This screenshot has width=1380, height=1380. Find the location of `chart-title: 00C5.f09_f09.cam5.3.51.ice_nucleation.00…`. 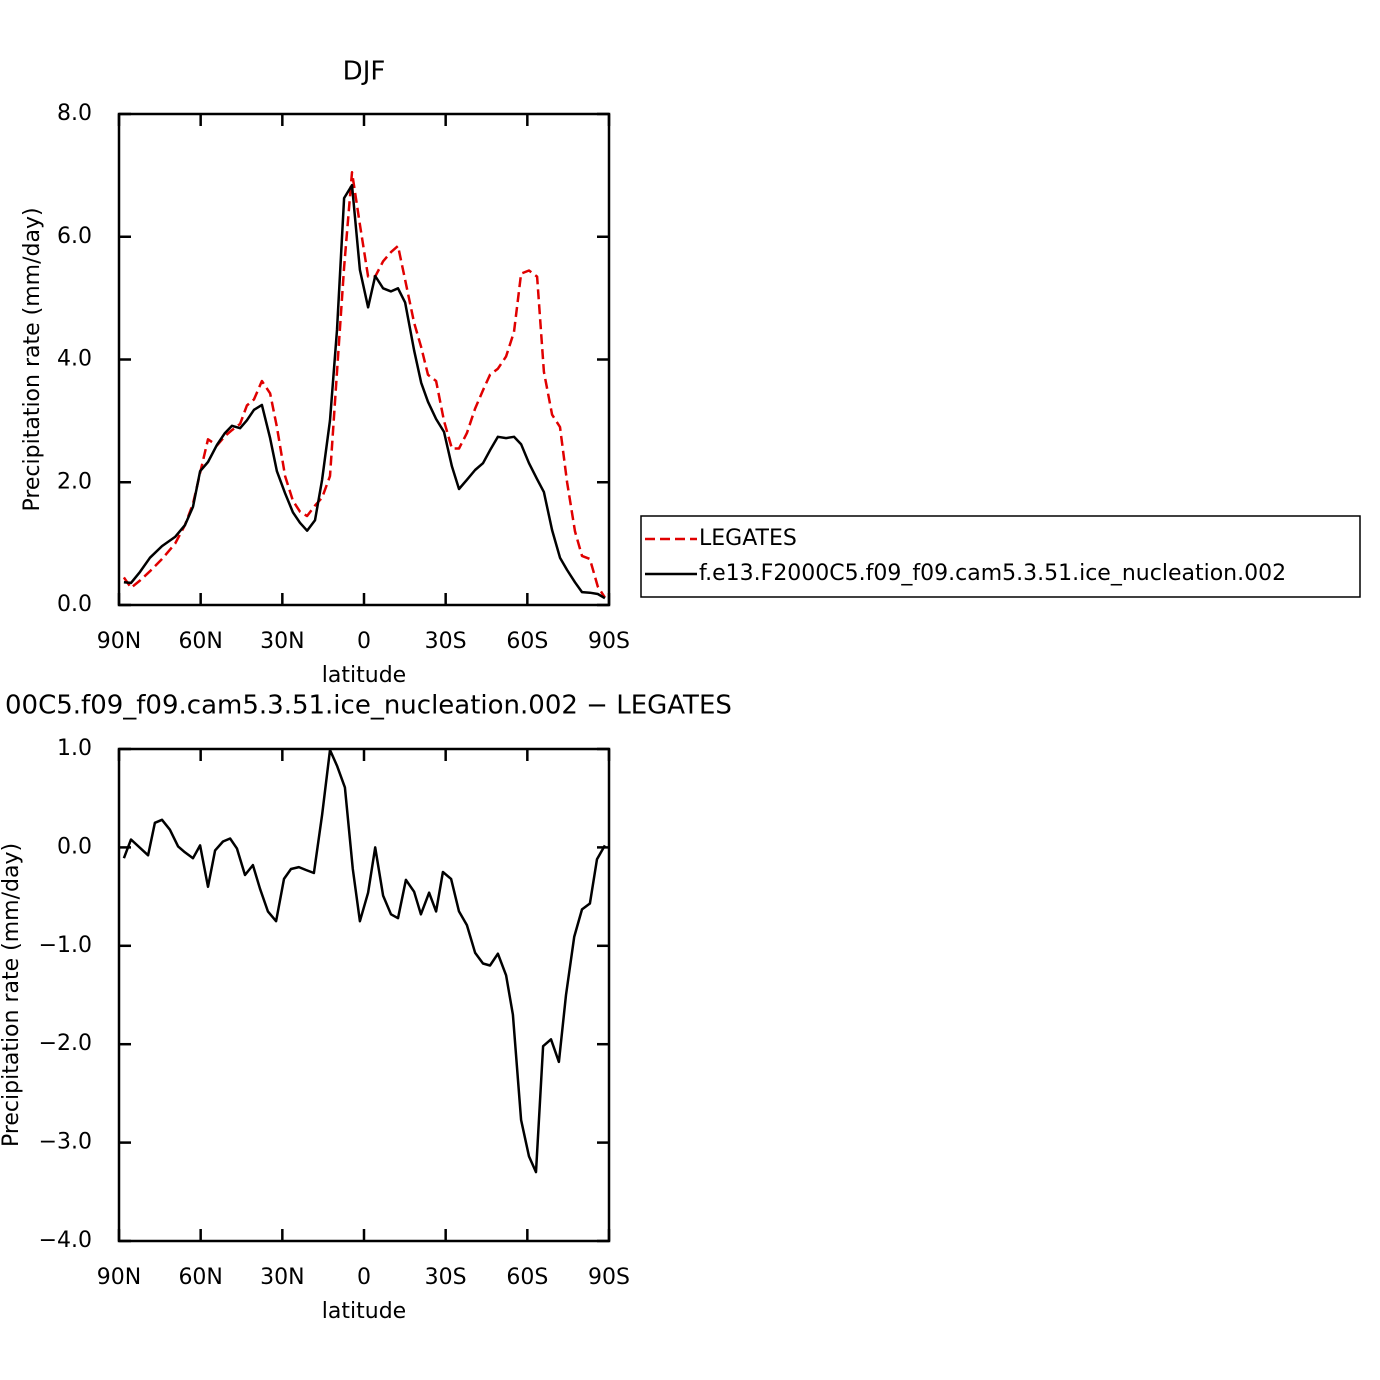

chart-title: 00C5.f09_f09.cam5.3.51.ice_nucleation.00… is located at coordinates (368, 706).